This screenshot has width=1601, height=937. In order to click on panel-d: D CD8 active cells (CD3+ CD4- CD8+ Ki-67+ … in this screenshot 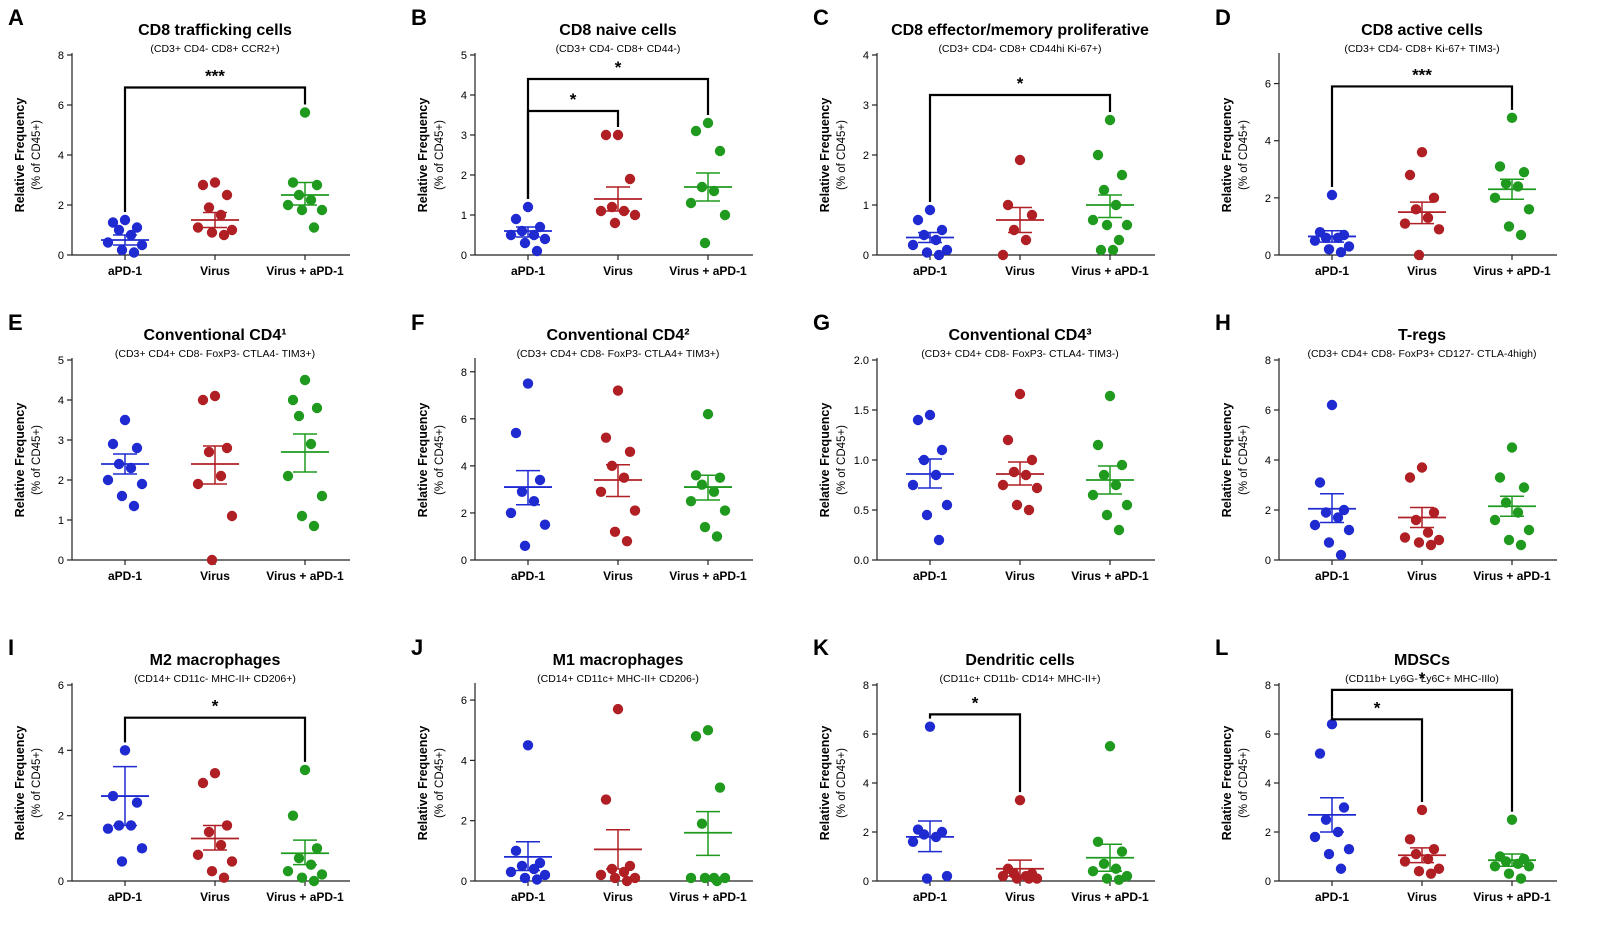, I will do `click(1386, 141)`.